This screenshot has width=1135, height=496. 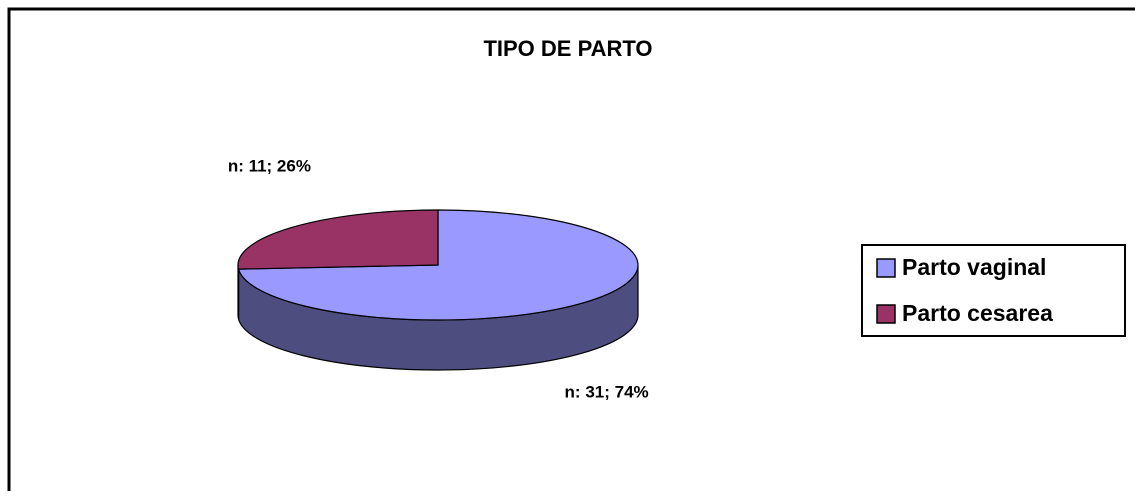 What do you see at coordinates (977, 313) in the screenshot?
I see `legend-label: Parto cesarea` at bounding box center [977, 313].